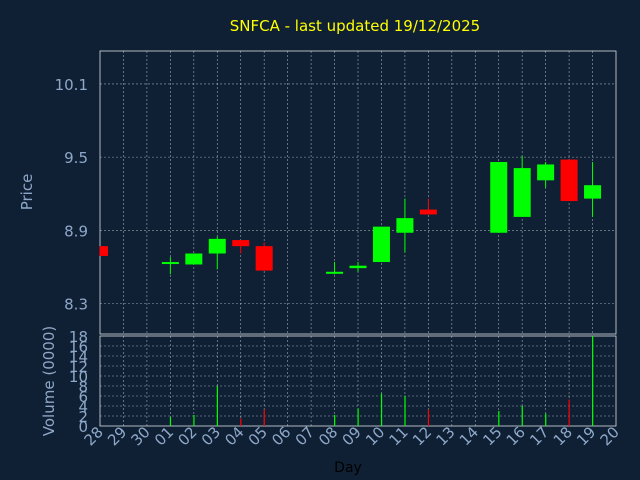  What do you see at coordinates (355, 26) in the screenshot?
I see `chart-title: SNFCA - last updated 19/12/2025` at bounding box center [355, 26].